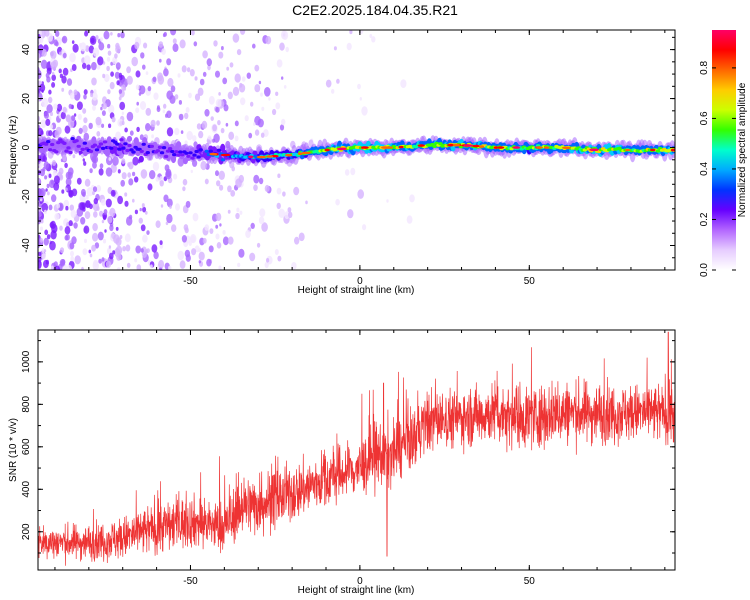 The width and height of the screenshot is (750, 600). I want to click on y-tick-label: 600, so click(26, 446).